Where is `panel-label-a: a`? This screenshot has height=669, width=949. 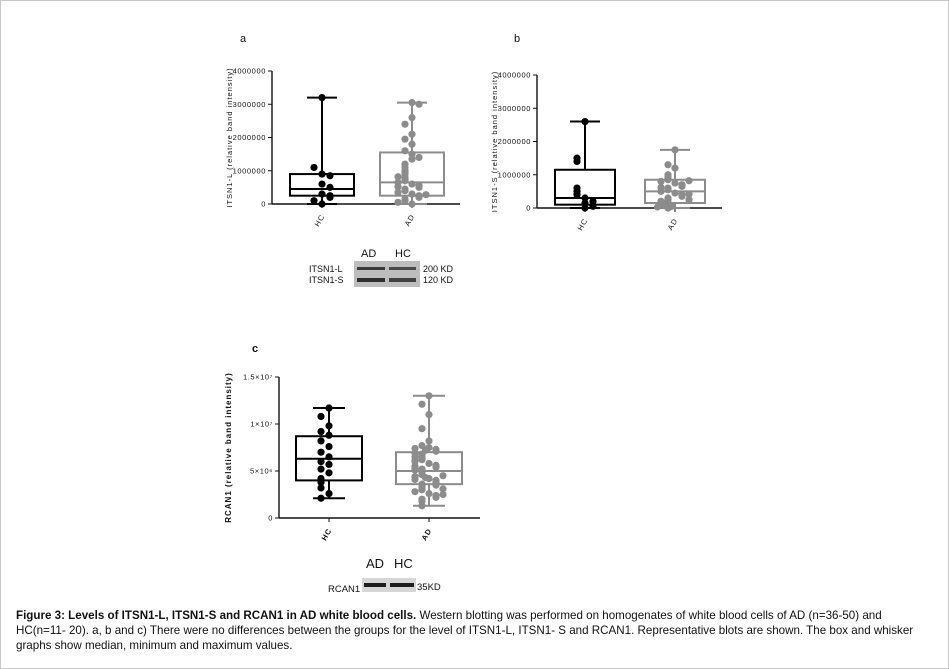
panel-label-a: a is located at coordinates (243, 39).